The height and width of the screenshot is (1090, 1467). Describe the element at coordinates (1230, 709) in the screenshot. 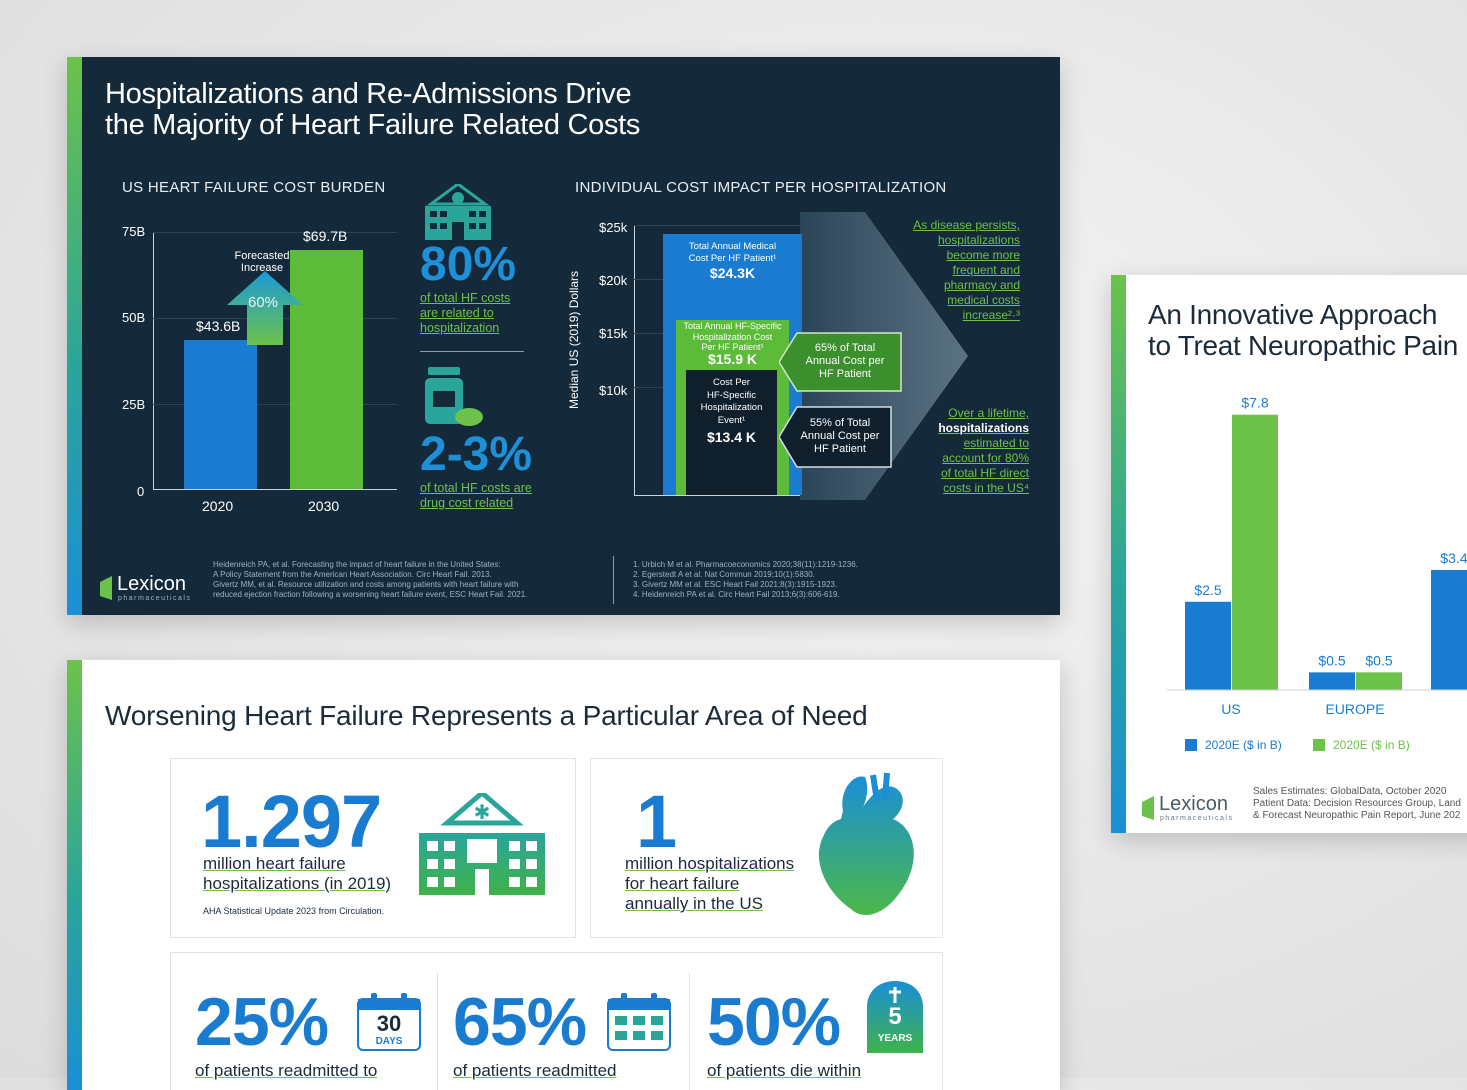

I see `category-label: US` at that location.